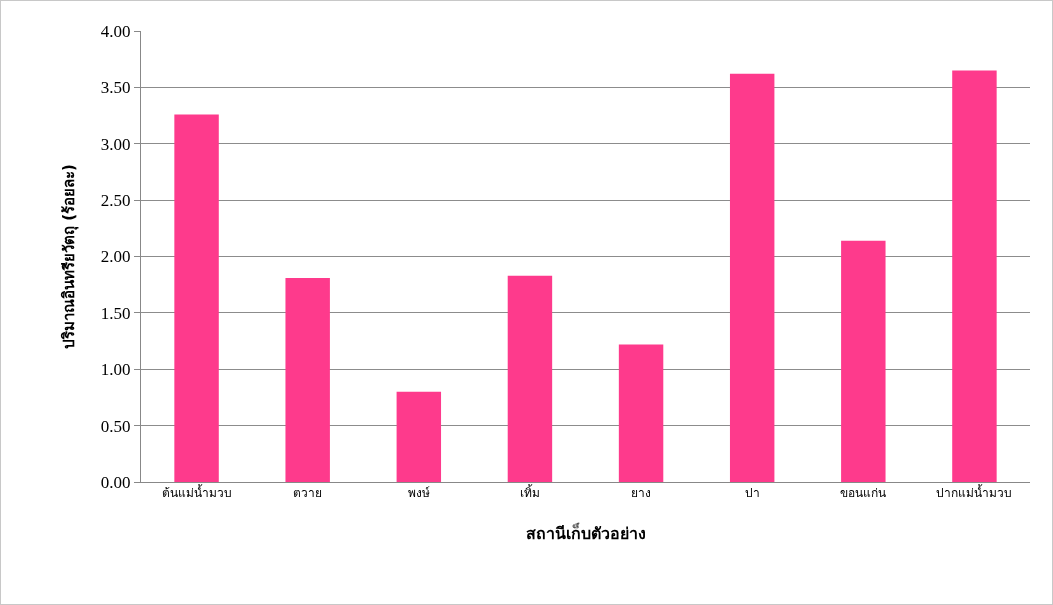  What do you see at coordinates (115, 88) in the screenshot?
I see `y-tick-label: 3.50` at bounding box center [115, 88].